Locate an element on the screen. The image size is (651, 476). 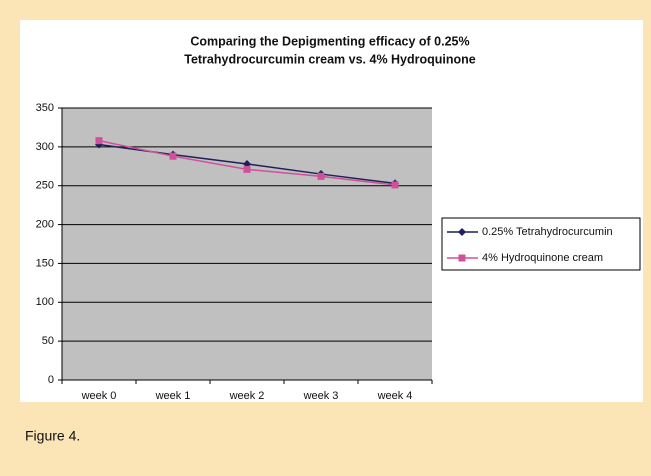
x-tick-label: week 0 is located at coordinates (99, 396).